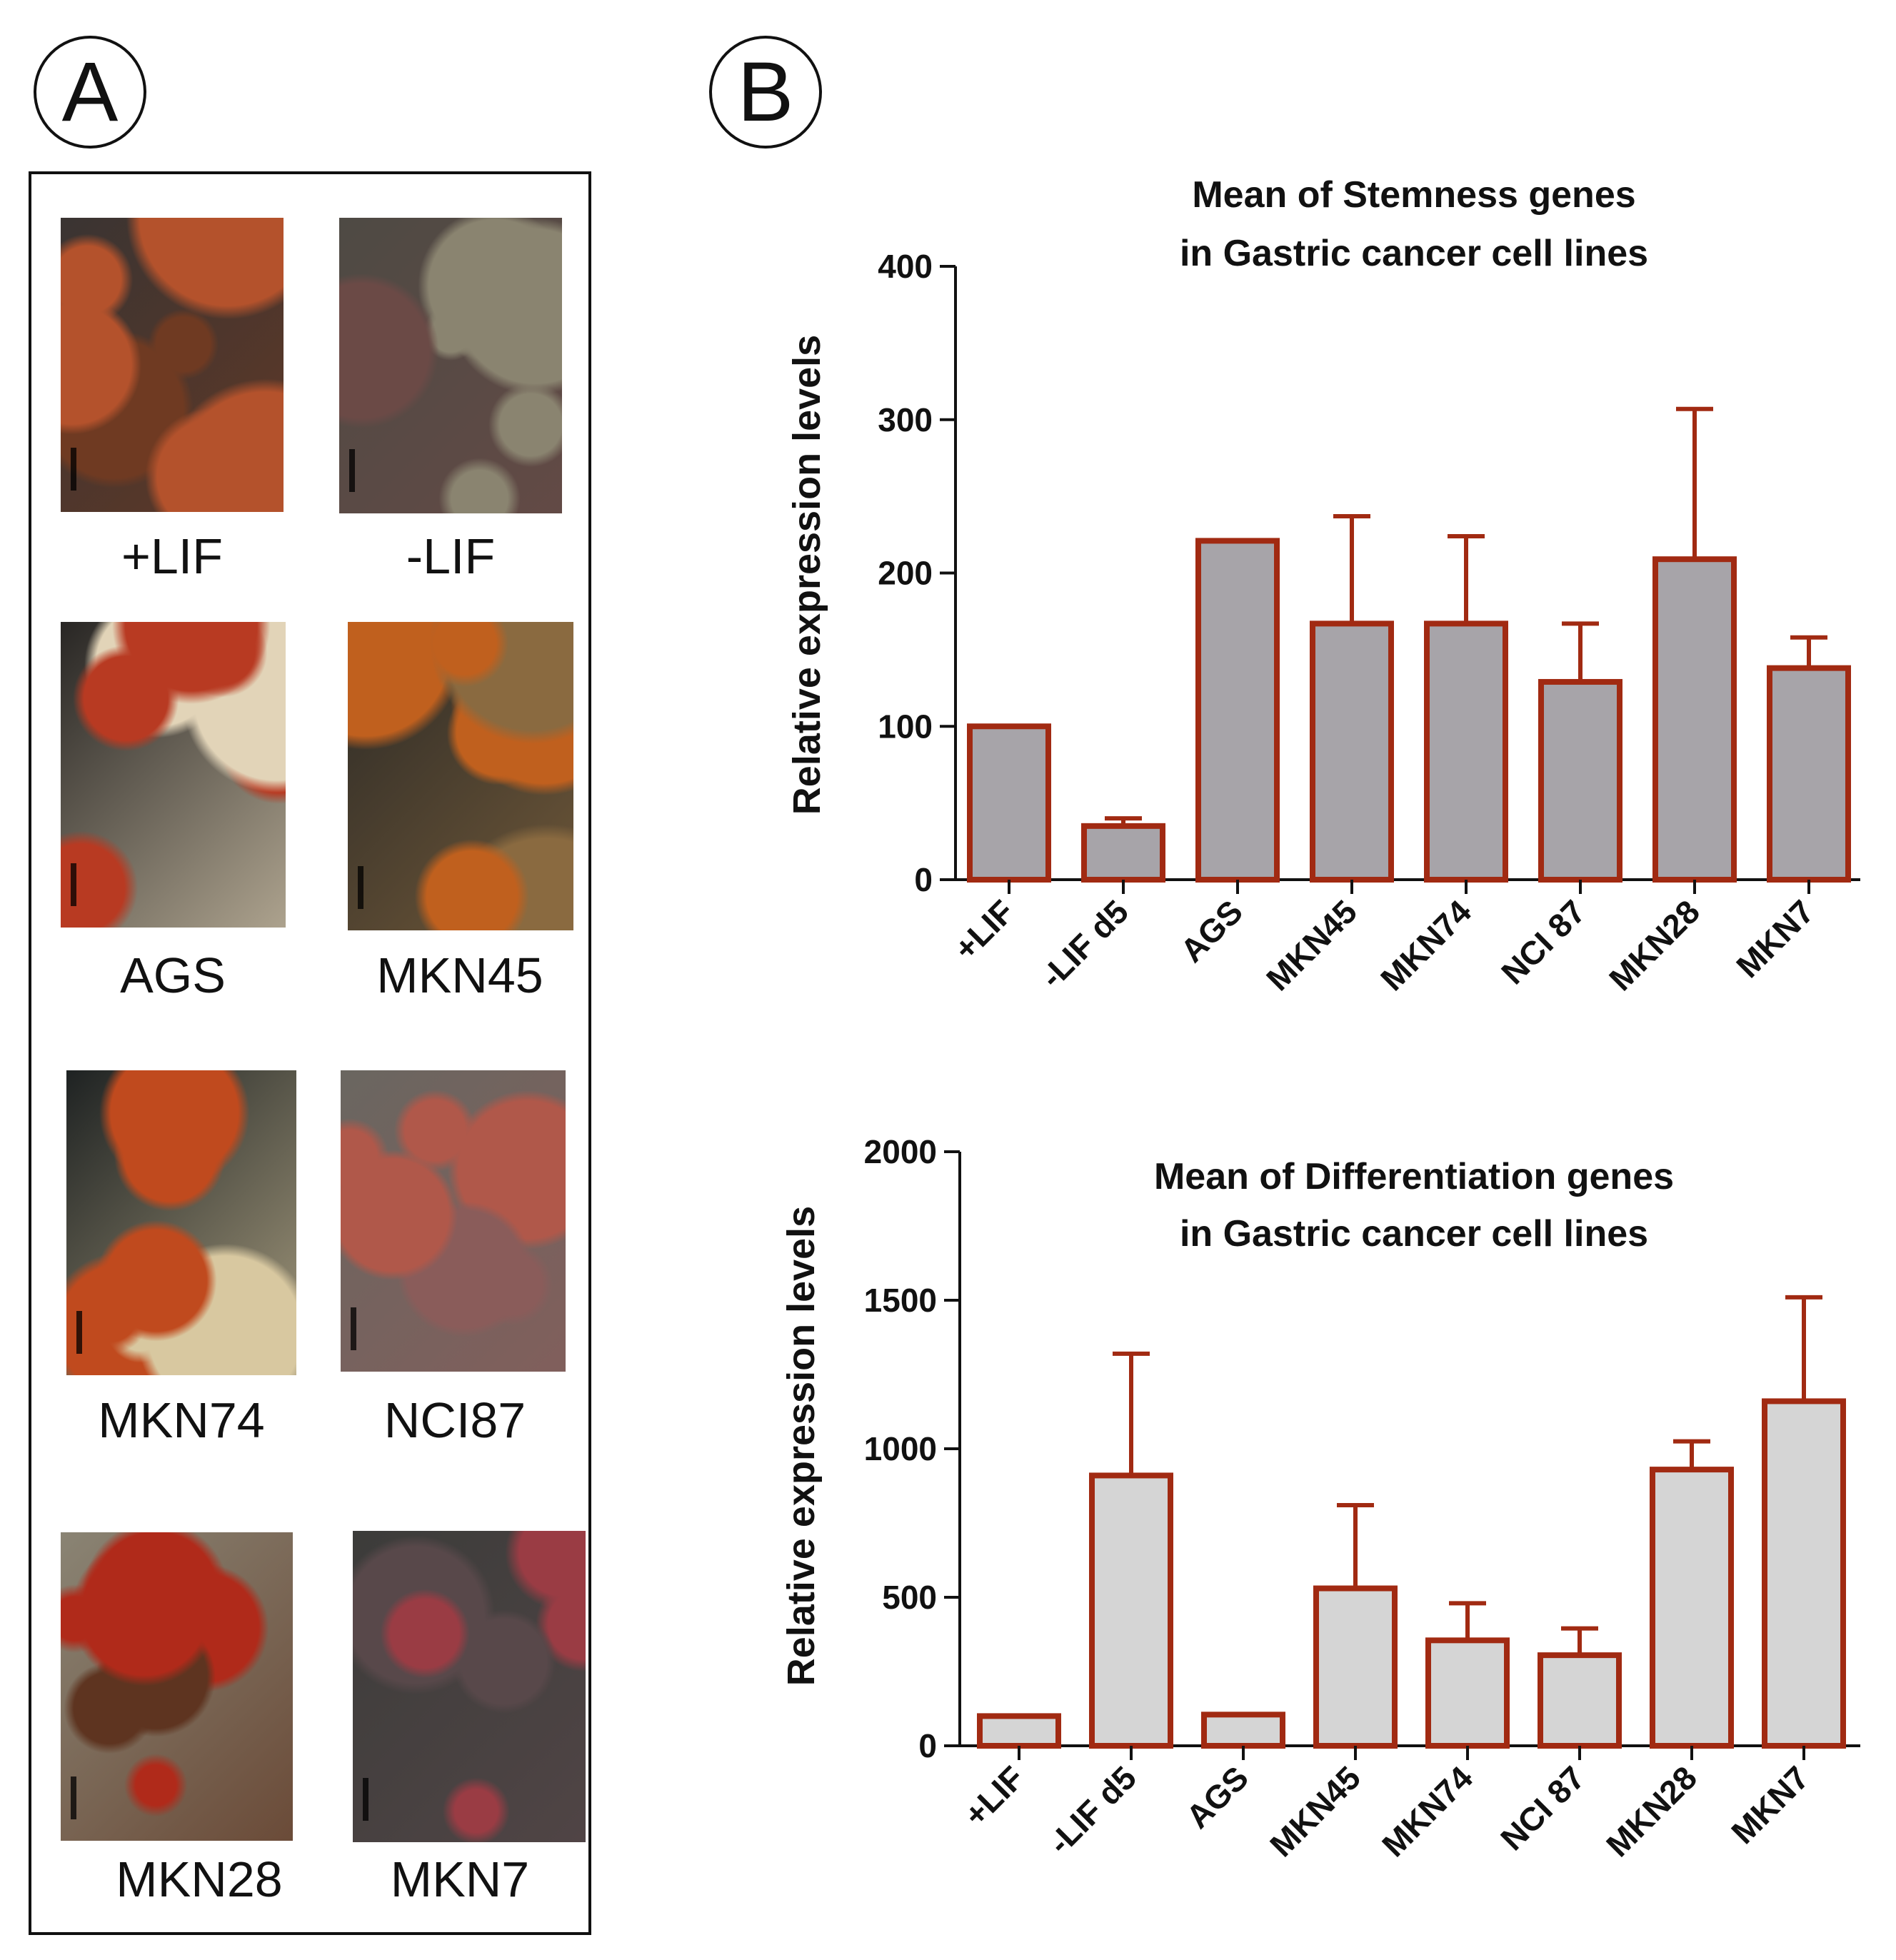 Image resolution: width=1896 pixels, height=1960 pixels. Describe the element at coordinates (1413, 195) in the screenshot. I see `chart-title: Mean of Stemness genes` at that location.